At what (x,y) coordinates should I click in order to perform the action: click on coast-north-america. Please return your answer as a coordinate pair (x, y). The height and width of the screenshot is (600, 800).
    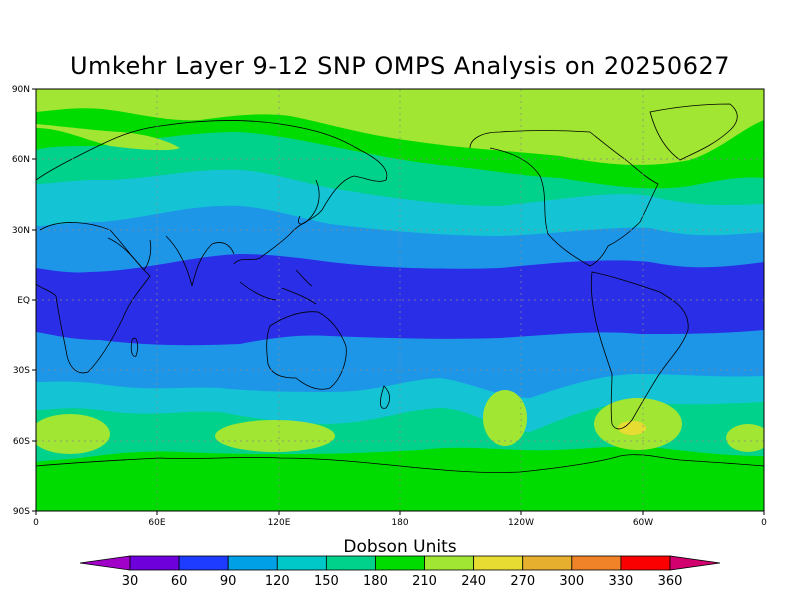
    Looking at the image, I should click on (564, 198).